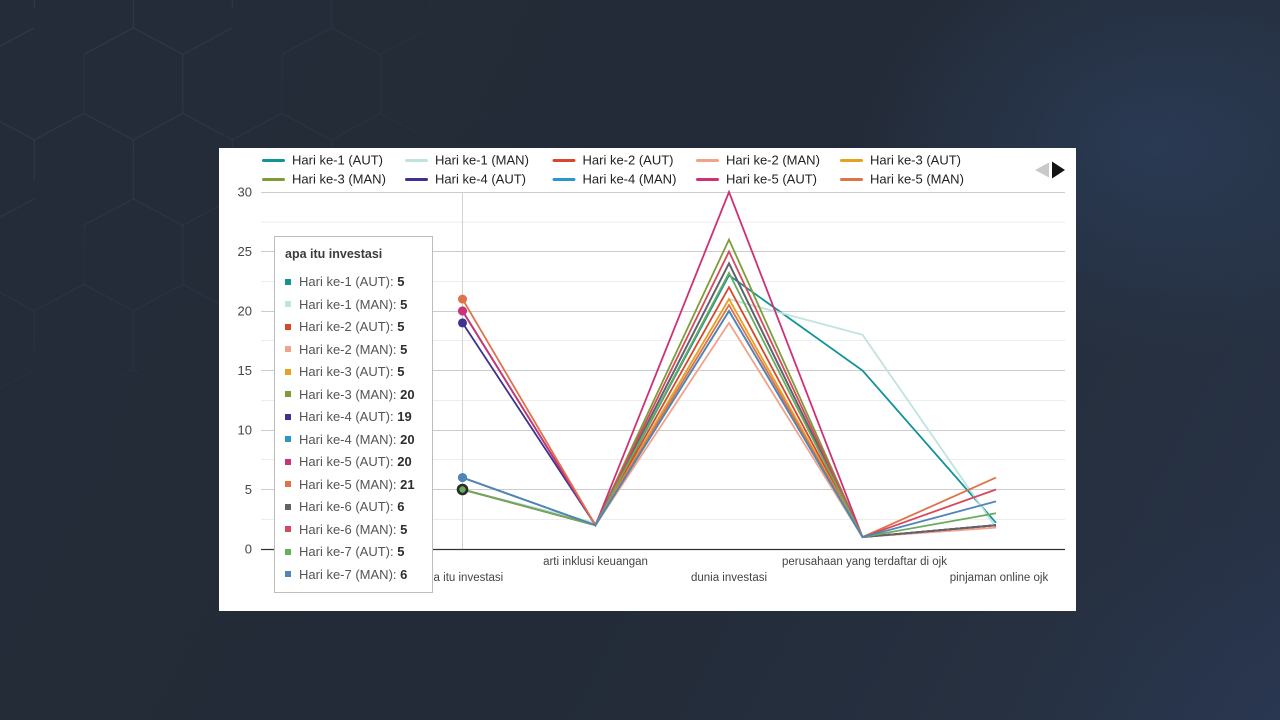 This screenshot has height=720, width=1280. What do you see at coordinates (864, 562) in the screenshot?
I see `svg-text:perusahaan yang terdaftar di o: perusahaan yang terdaftar di ojk` at bounding box center [864, 562].